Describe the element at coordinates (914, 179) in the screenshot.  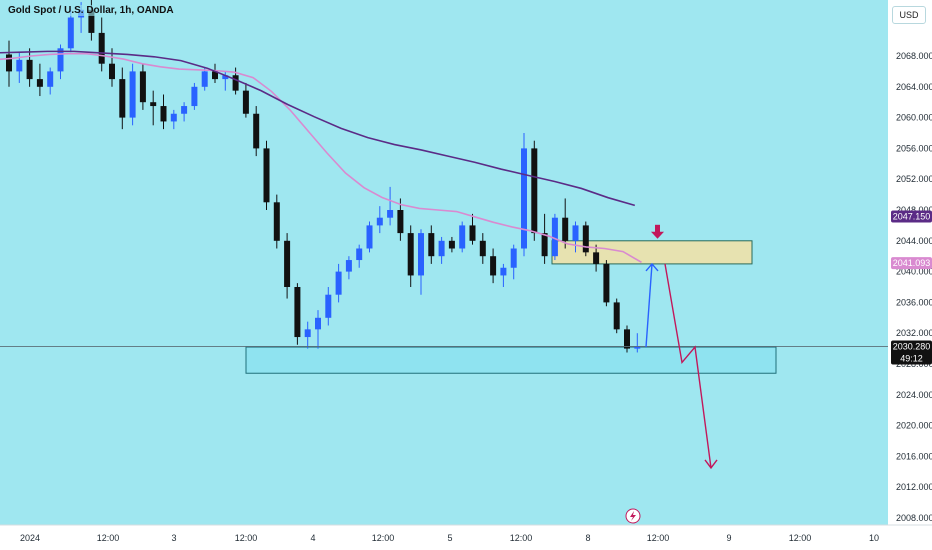
I see `y-tick-label: 2052.000` at that location.